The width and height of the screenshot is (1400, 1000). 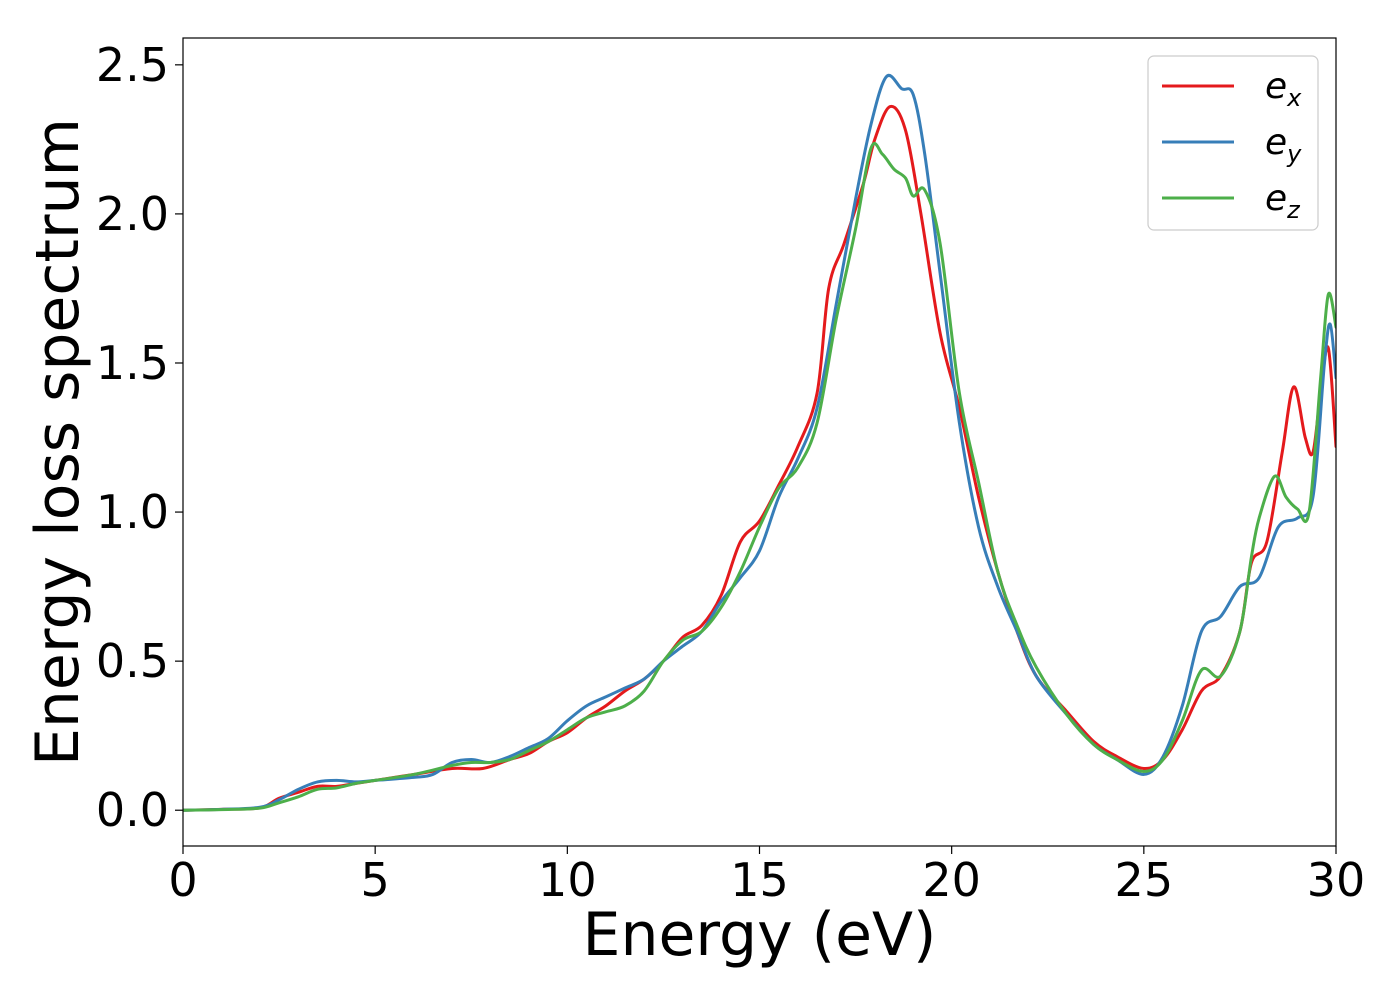 What do you see at coordinates (132, 810) in the screenshot?
I see `y-tick-label: 0.0` at bounding box center [132, 810].